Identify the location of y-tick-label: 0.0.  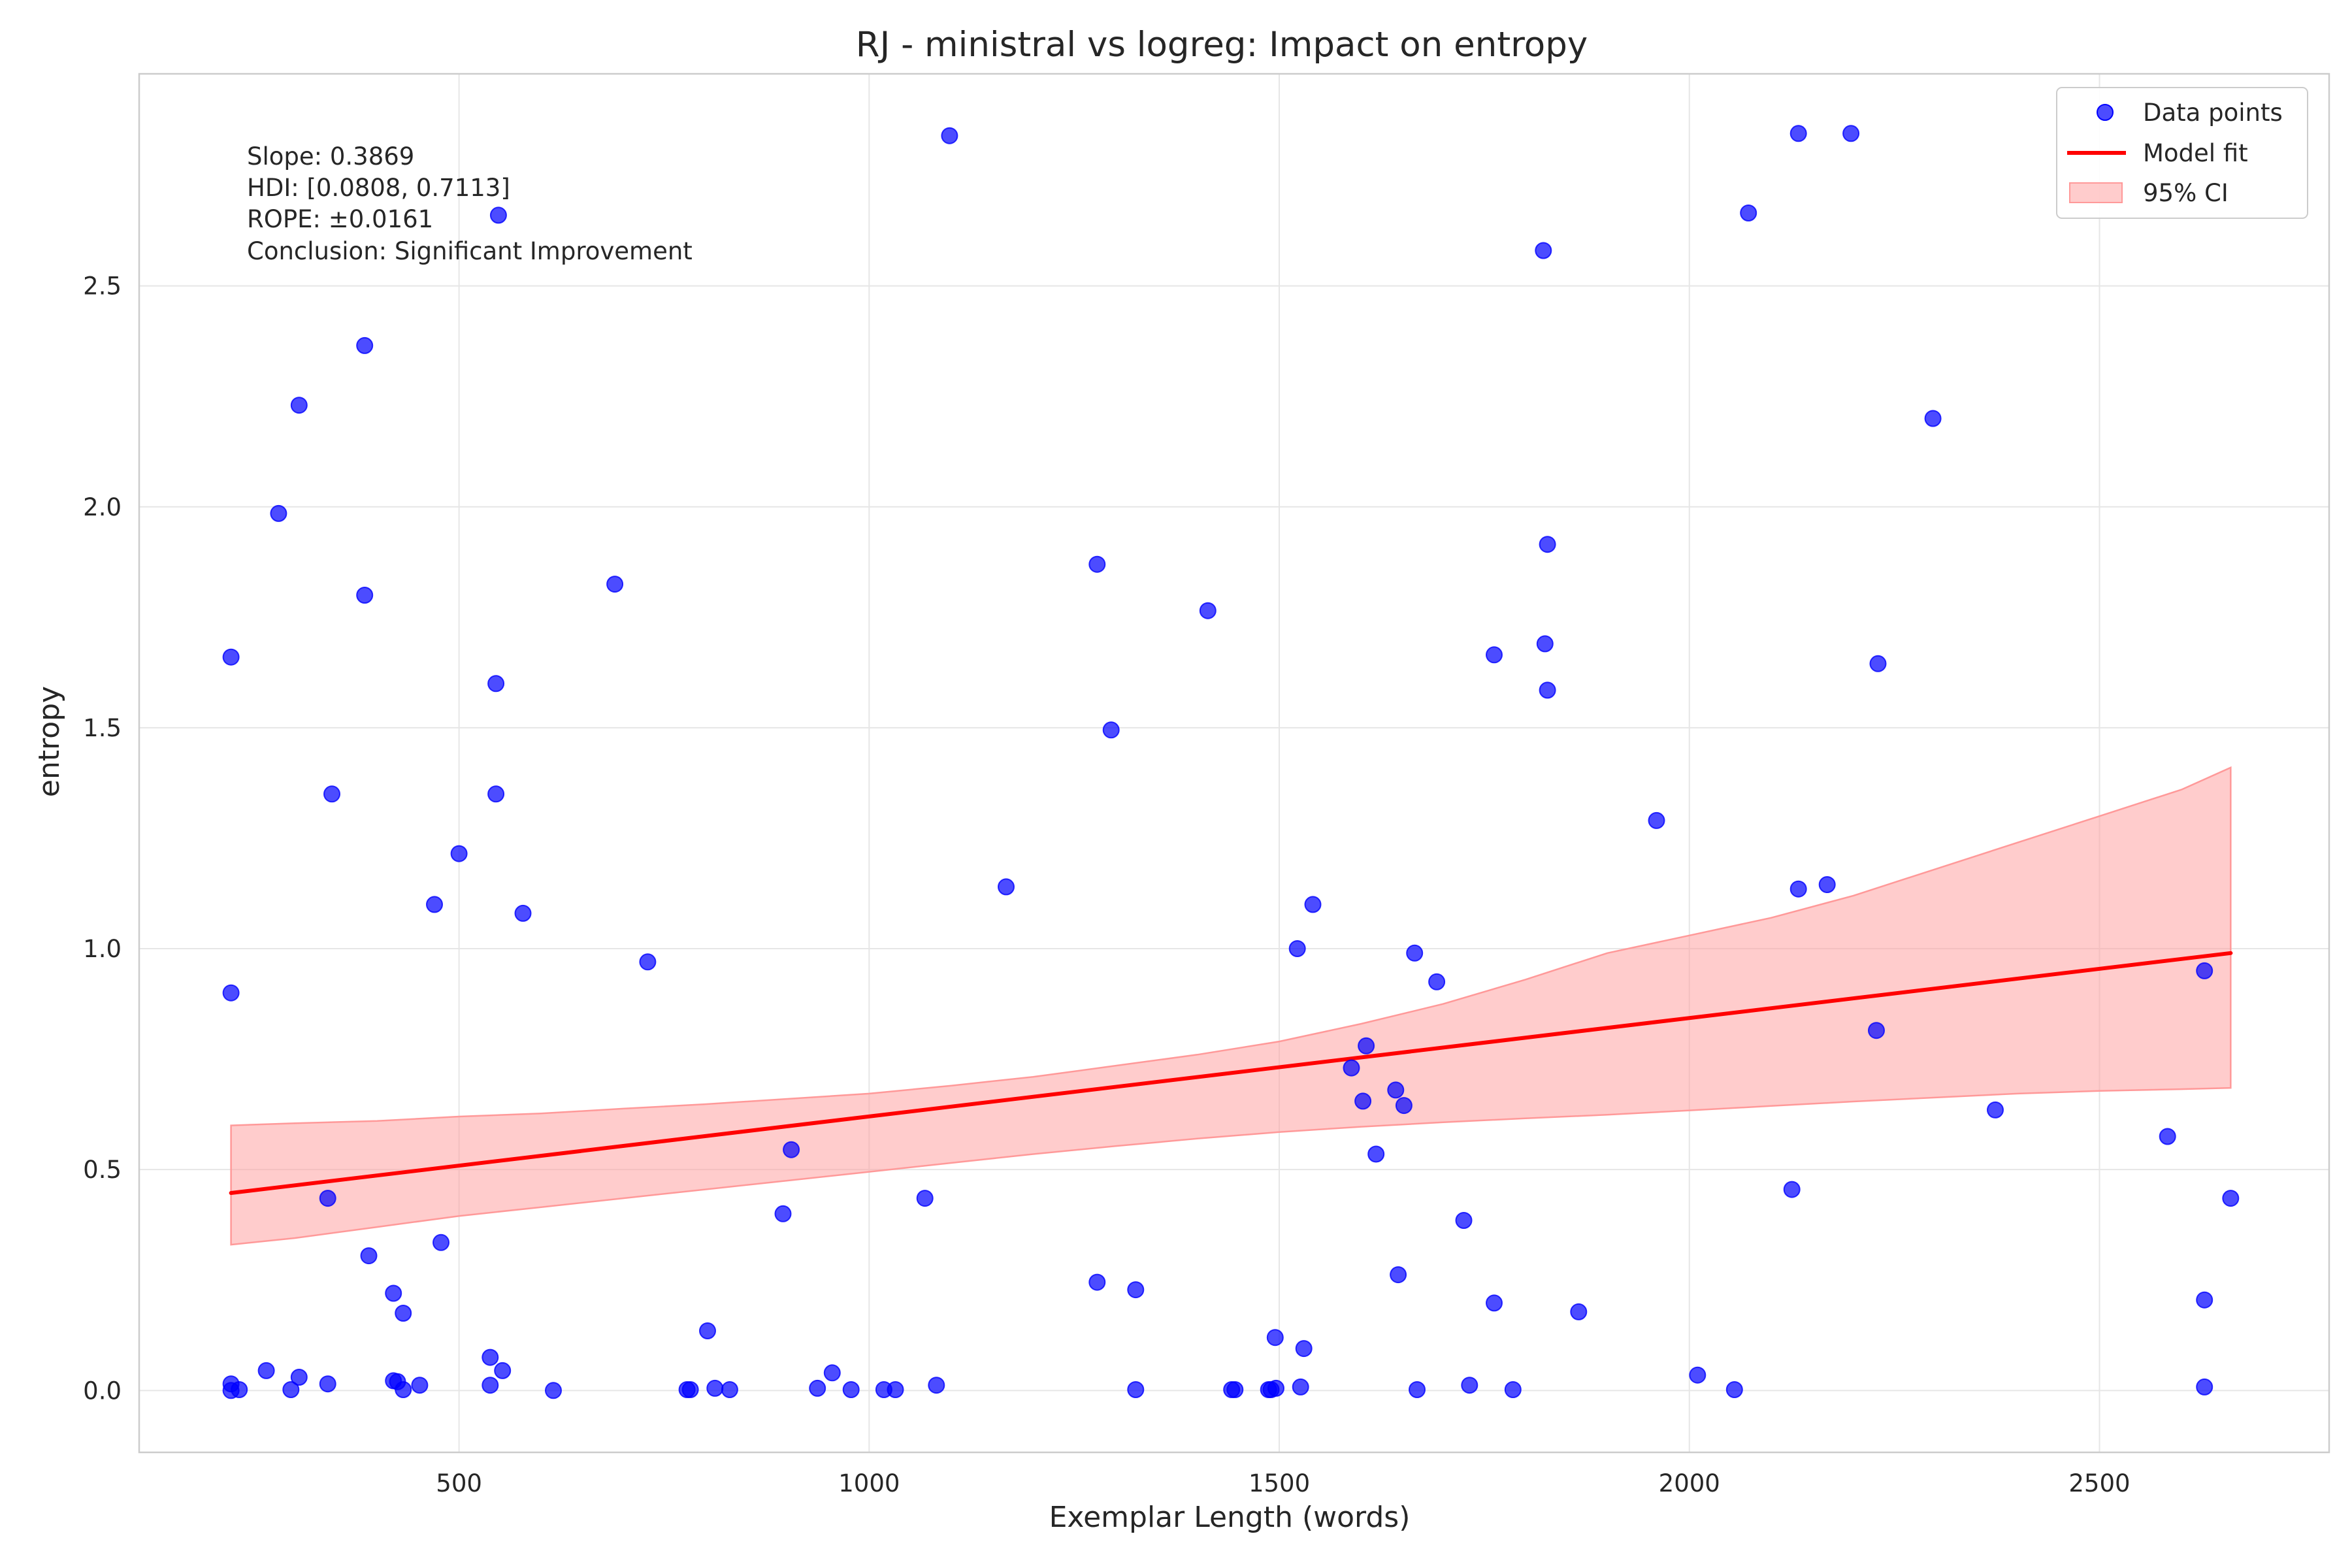
(102, 1391).